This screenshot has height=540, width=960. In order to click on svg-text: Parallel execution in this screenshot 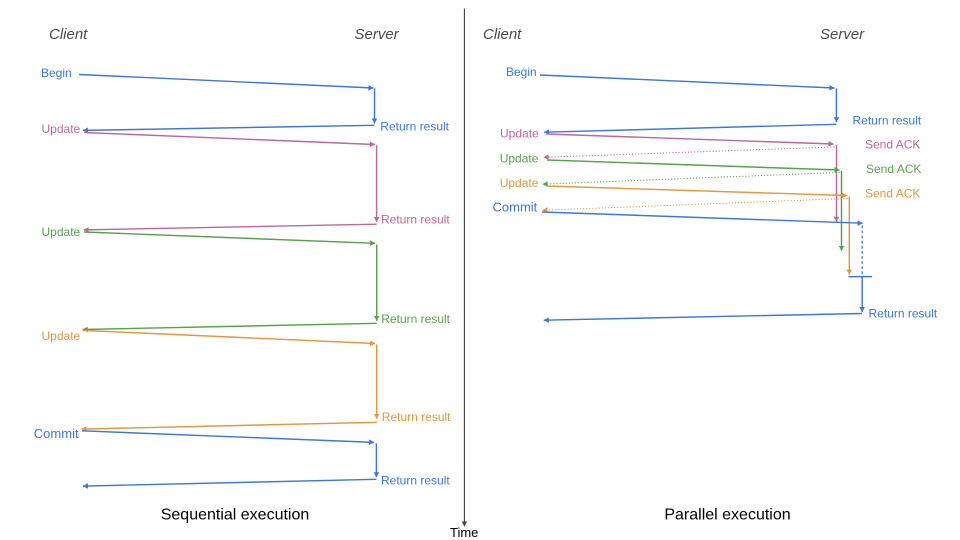, I will do `click(727, 515)`.